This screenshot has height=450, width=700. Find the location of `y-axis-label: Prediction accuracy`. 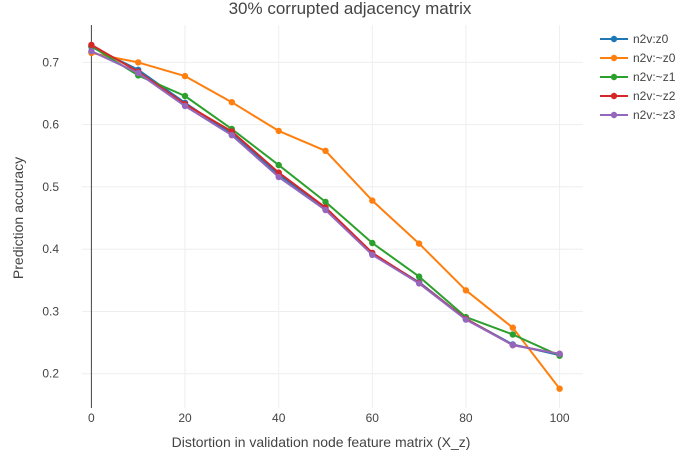

y-axis-label: Prediction accuracy is located at coordinates (18, 218).